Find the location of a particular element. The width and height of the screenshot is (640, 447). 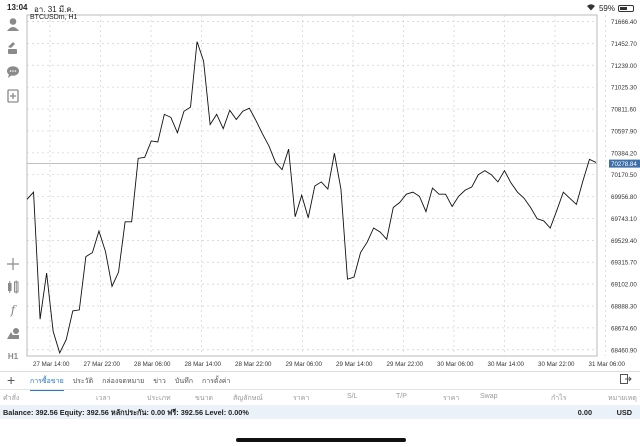

x-tick-label: 27 Mar 14:00 is located at coordinates (51, 364).